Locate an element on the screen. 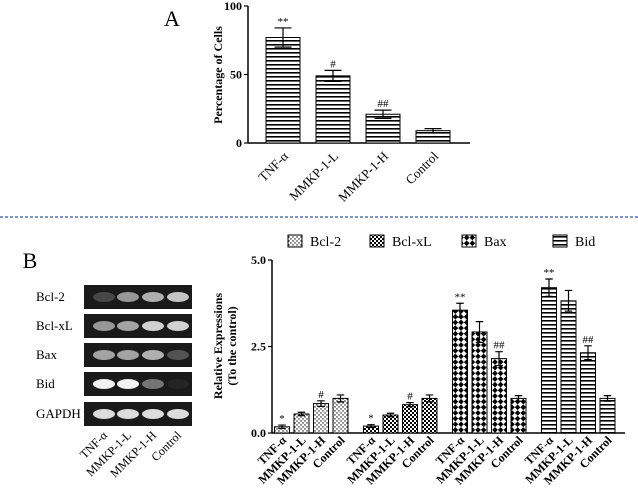 The width and height of the screenshot is (638, 500). y-axis-label-line: Relative Expressions is located at coordinates (218, 346).